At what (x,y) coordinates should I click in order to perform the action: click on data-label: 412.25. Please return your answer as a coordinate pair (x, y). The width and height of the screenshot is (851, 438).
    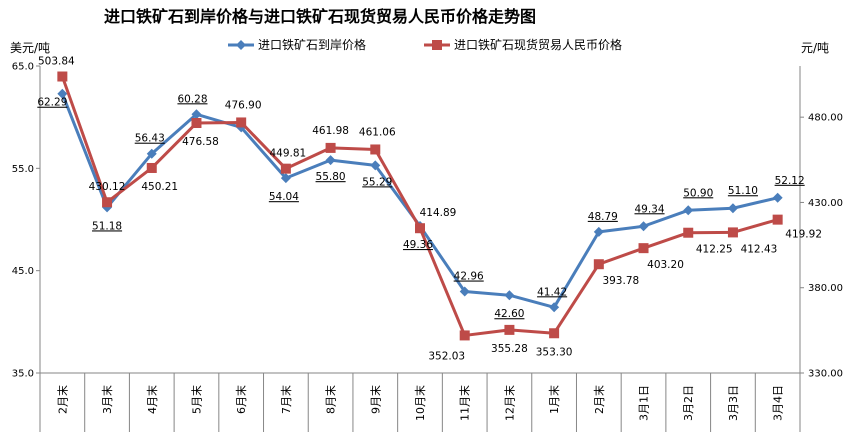
    Looking at the image, I should click on (714, 250).